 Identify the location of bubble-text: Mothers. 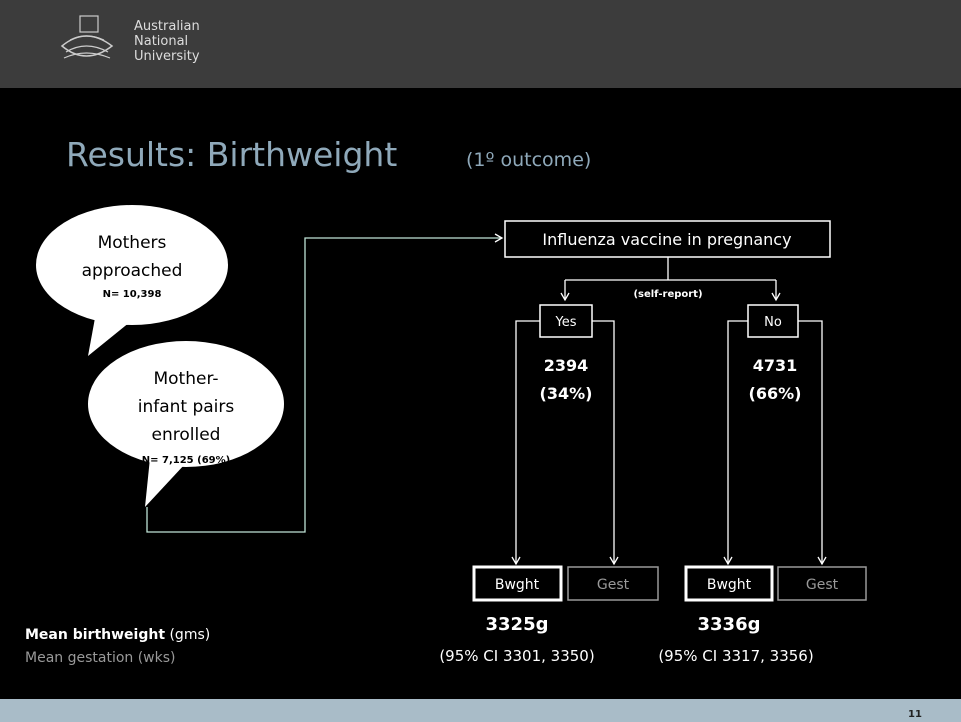
(132, 243).